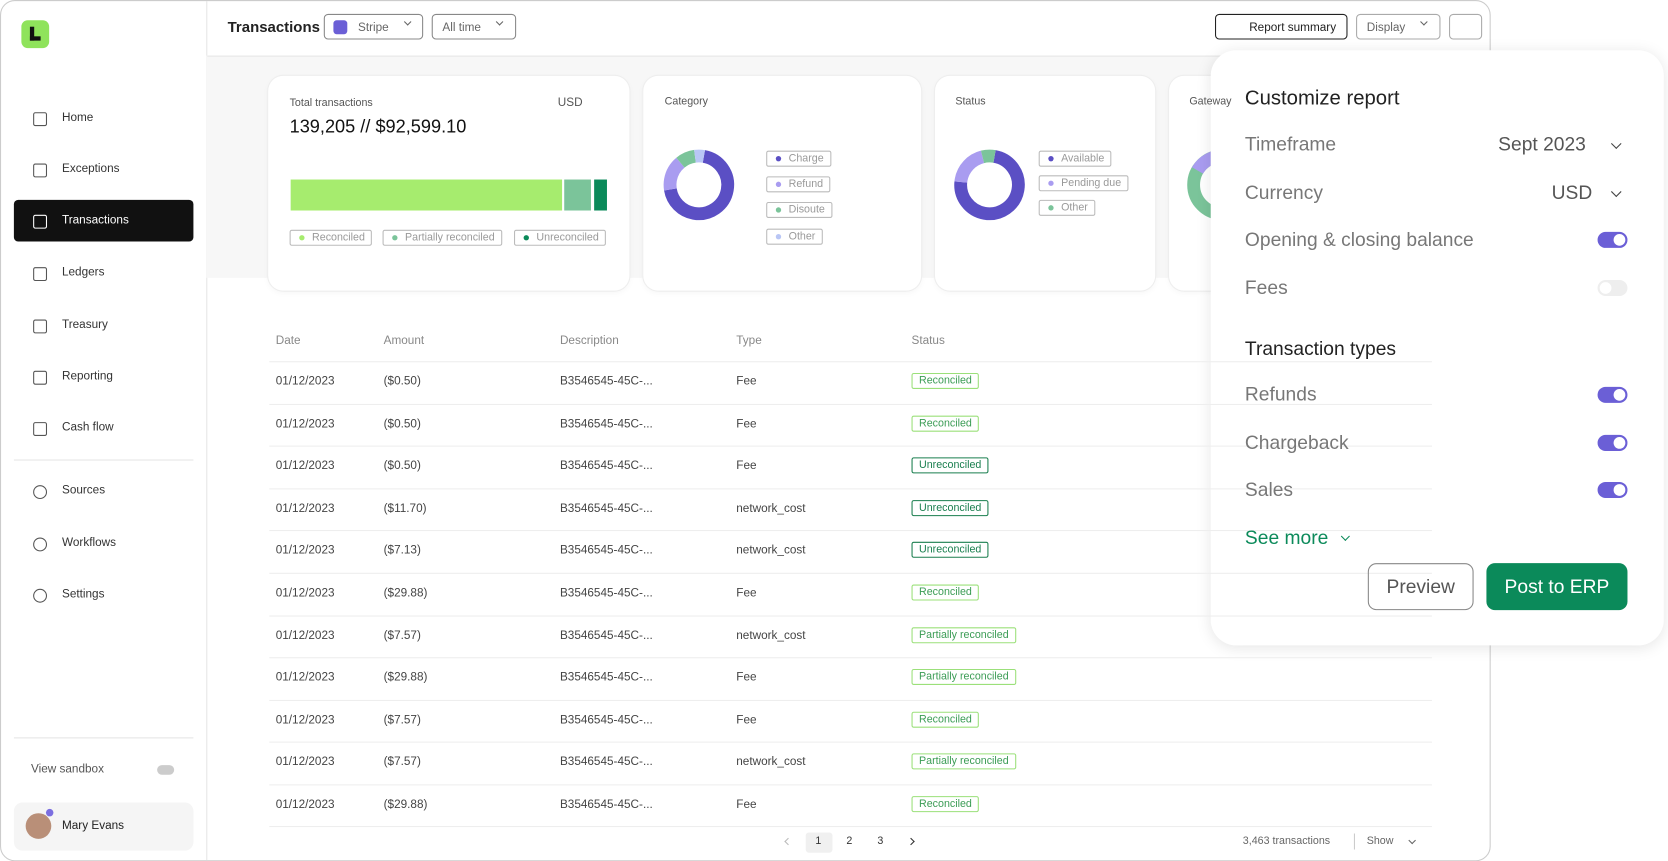 The width and height of the screenshot is (1668, 861). Describe the element at coordinates (474, 26) in the screenshot. I see `filter: All time` at that location.